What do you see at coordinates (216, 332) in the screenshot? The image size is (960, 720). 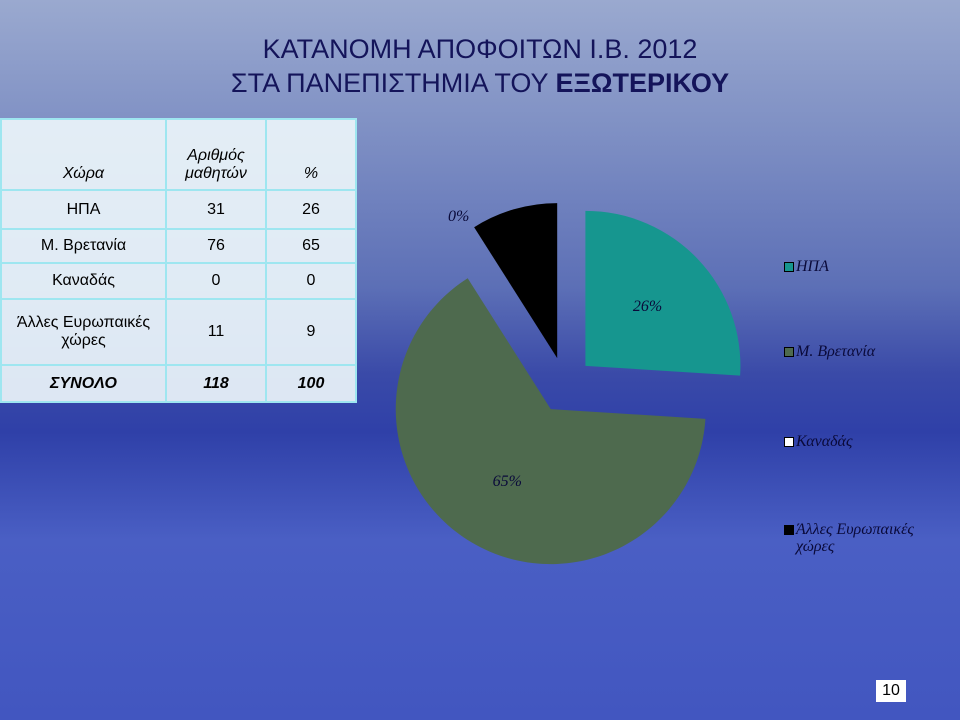 I see `table-cell: 11` at bounding box center [216, 332].